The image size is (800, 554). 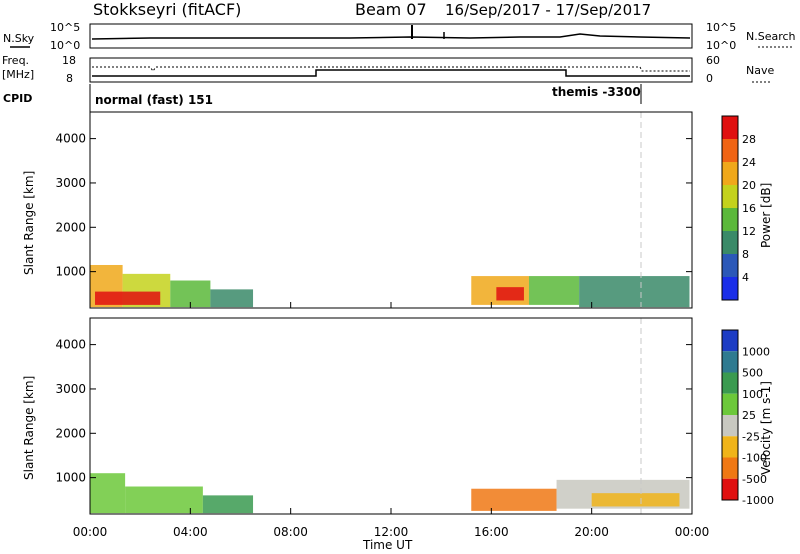 What do you see at coordinates (290, 532) in the screenshot?
I see `x-tick-label: 08:00` at bounding box center [290, 532].